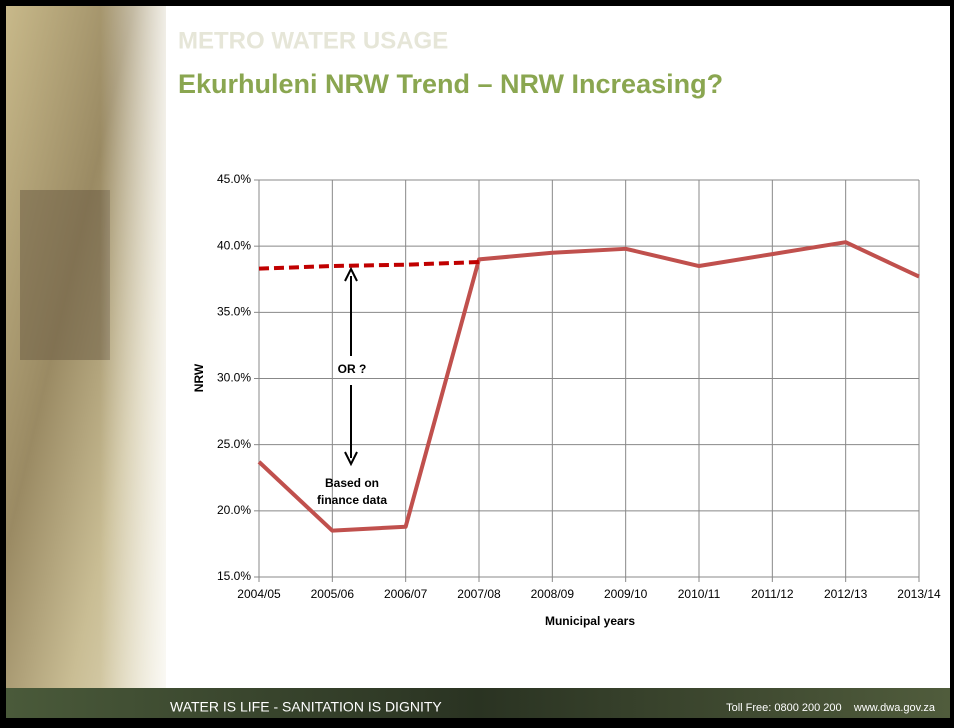 This screenshot has height=728, width=954. Describe the element at coordinates (699, 594) in the screenshot. I see `x-tick-label: 2010/11` at that location.